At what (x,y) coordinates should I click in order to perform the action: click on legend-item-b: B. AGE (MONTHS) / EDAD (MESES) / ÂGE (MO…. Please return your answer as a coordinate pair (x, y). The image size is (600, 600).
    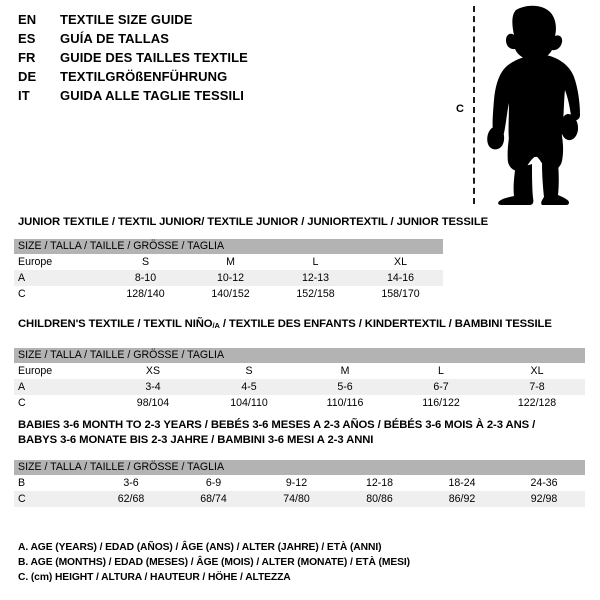
    Looking at the image, I should click on (214, 562).